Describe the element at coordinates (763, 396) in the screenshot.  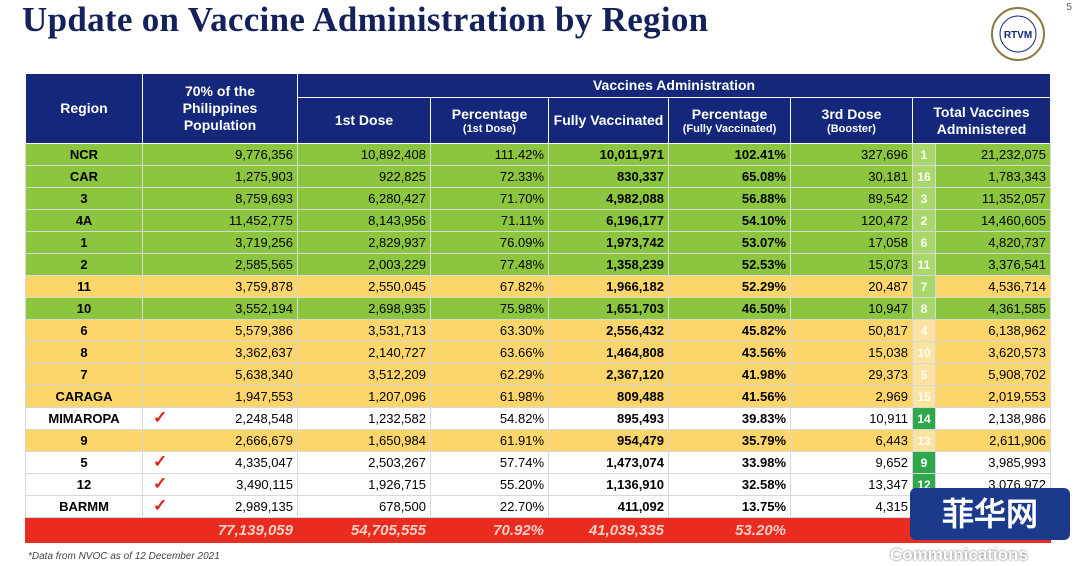
I see `cell-text: 41.56%` at that location.